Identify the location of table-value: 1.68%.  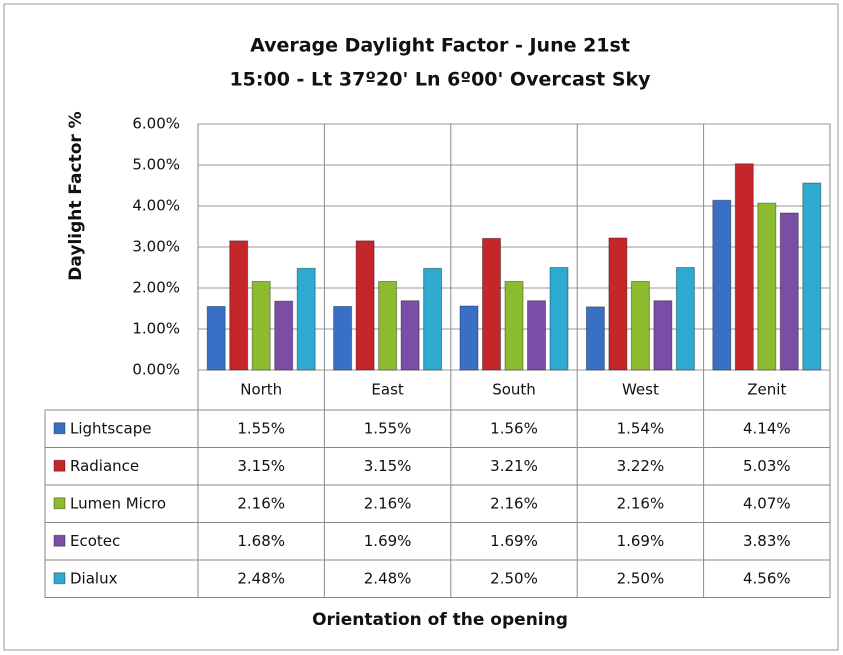
(261, 541).